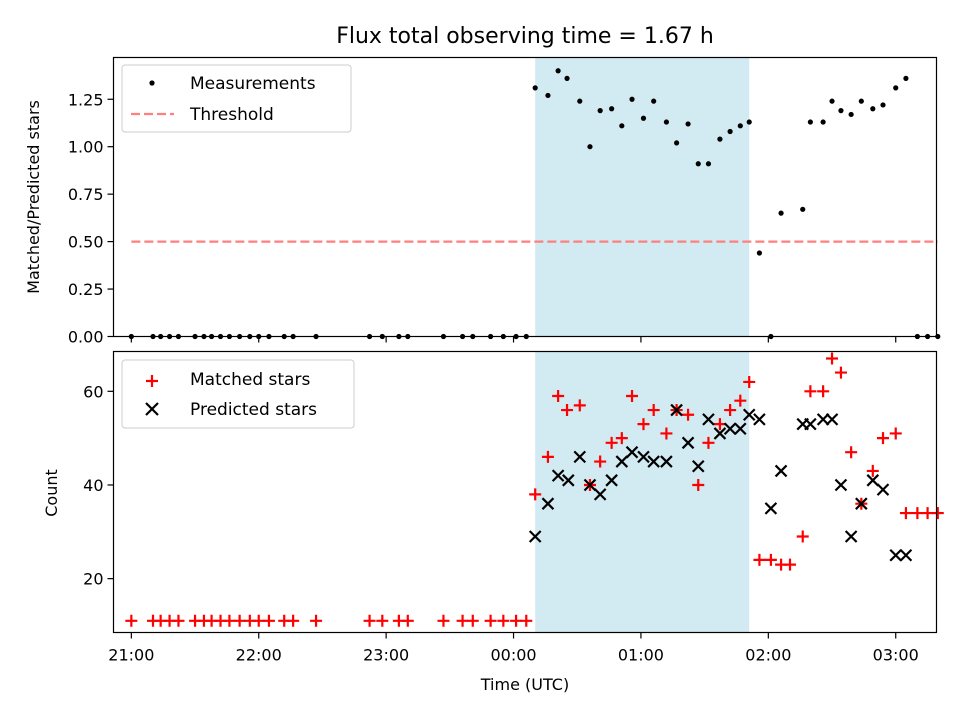 The image size is (960, 720). Describe the element at coordinates (91, 218) in the screenshot. I see `top-y-ticks: 0.00 0.25 0.50 0.75 1.00 1.25` at that location.